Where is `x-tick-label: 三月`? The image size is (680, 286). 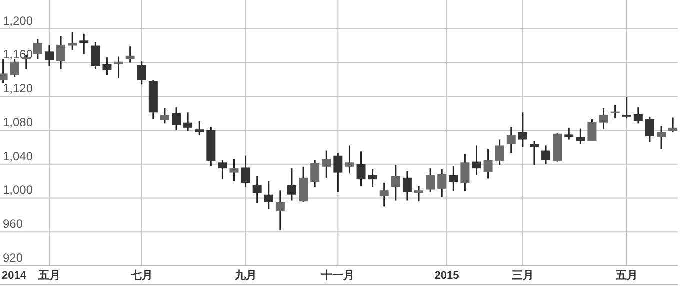 x-tick-label: 三月 is located at coordinates (523, 276).